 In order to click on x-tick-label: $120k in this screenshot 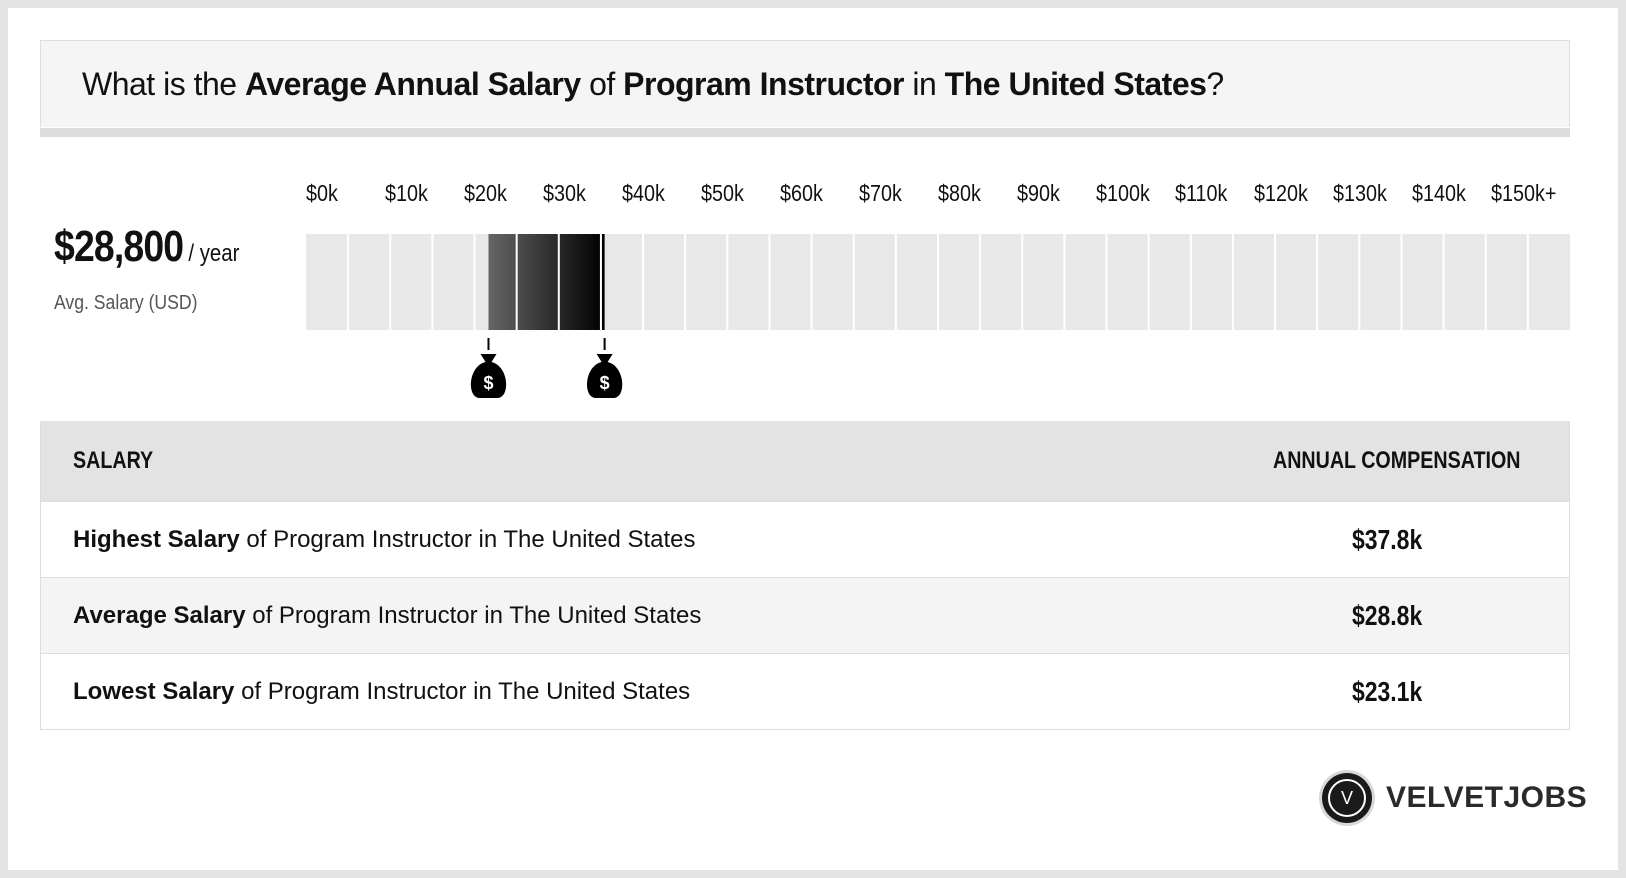, I will do `click(1281, 193)`.